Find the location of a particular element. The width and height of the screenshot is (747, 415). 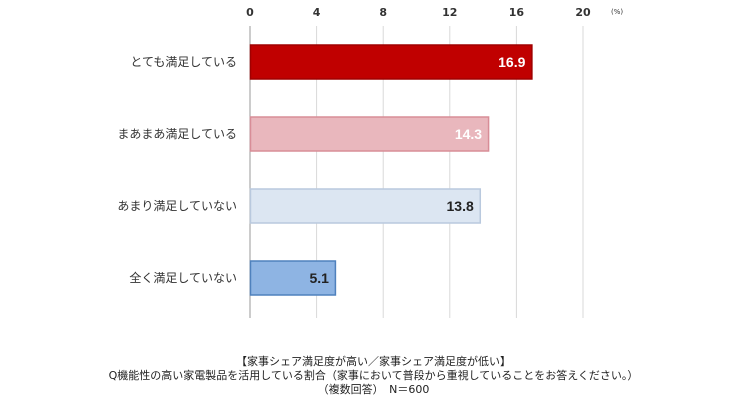

data-label: 14.3 is located at coordinates (468, 134).